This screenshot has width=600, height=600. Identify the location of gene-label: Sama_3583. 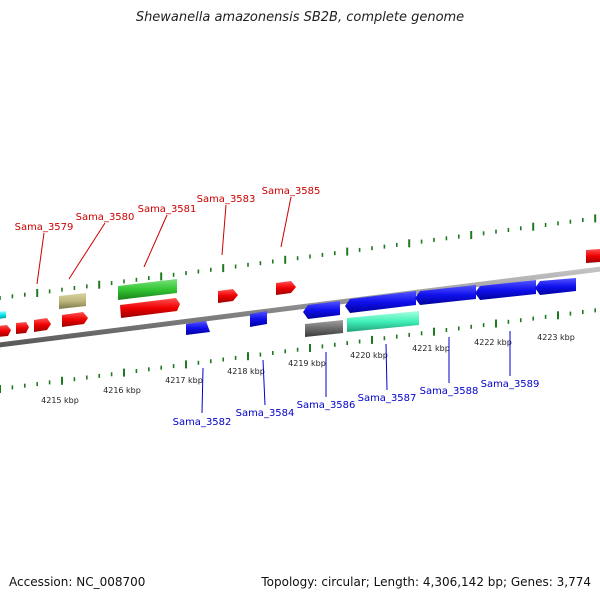
(226, 199).